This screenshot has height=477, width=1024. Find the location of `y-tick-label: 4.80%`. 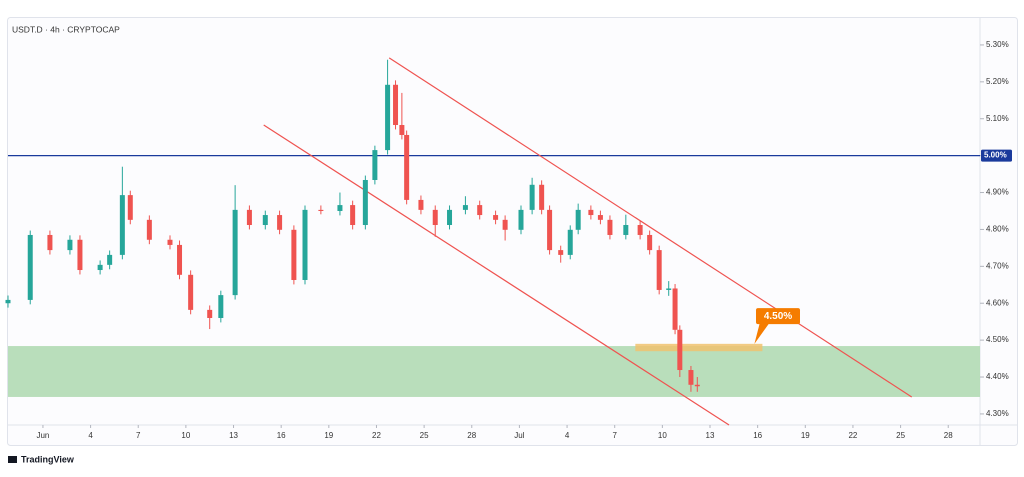

y-tick-label: 4.80% is located at coordinates (997, 229).